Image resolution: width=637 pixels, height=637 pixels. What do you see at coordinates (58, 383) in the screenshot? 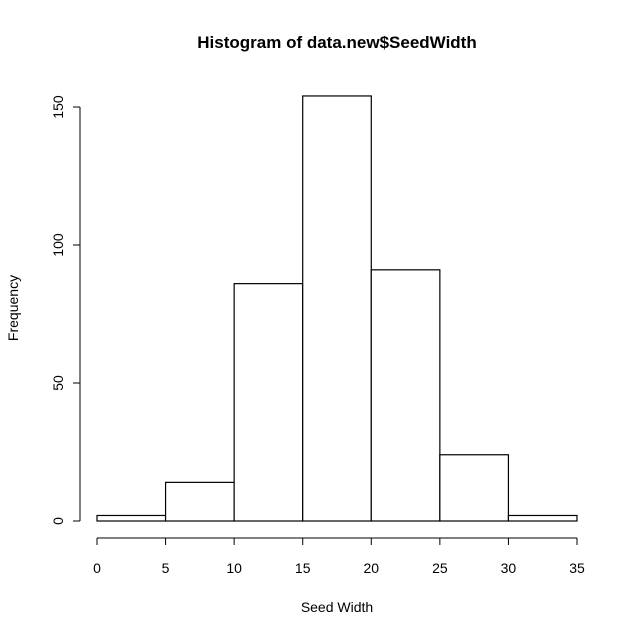
I see `y-tick-label: 50` at bounding box center [58, 383].